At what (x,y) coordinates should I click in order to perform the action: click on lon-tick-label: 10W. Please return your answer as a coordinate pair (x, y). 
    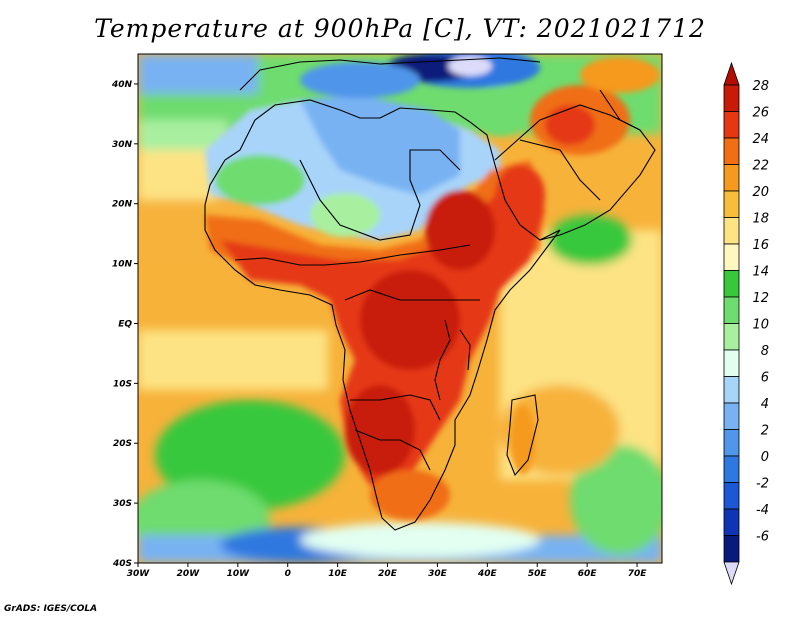
    Looking at the image, I should click on (239, 574).